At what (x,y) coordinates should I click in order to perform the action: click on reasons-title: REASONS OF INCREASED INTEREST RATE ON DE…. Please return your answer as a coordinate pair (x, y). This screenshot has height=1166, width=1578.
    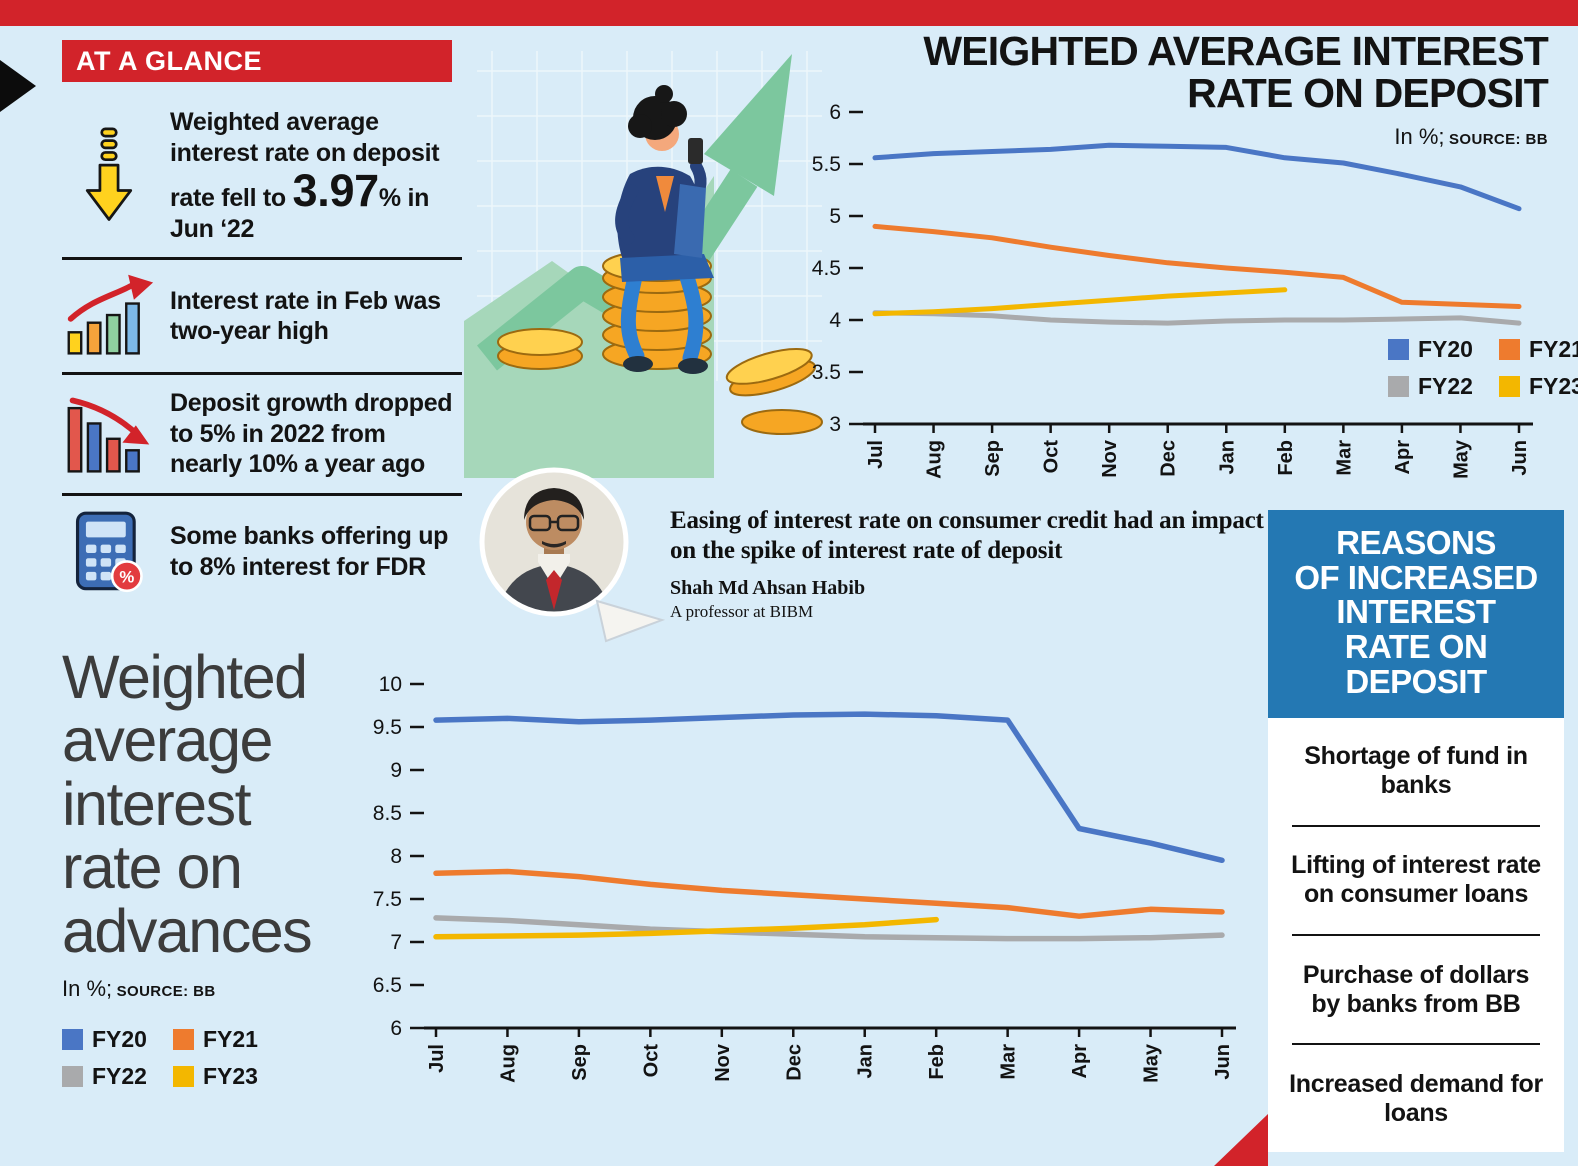
    Looking at the image, I should click on (1416, 614).